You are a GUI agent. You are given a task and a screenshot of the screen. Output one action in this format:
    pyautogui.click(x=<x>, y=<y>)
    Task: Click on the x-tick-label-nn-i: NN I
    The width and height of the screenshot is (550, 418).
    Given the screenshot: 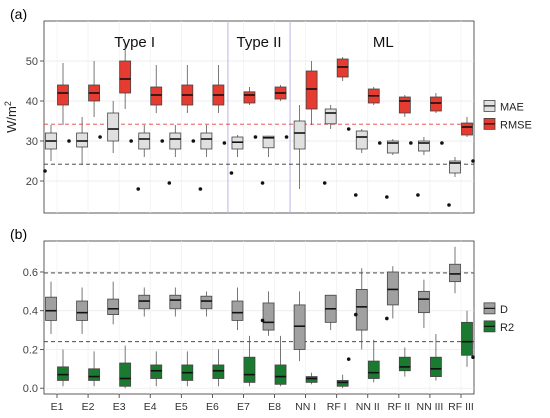 What is the action you would take?
    pyautogui.click(x=305, y=407)
    